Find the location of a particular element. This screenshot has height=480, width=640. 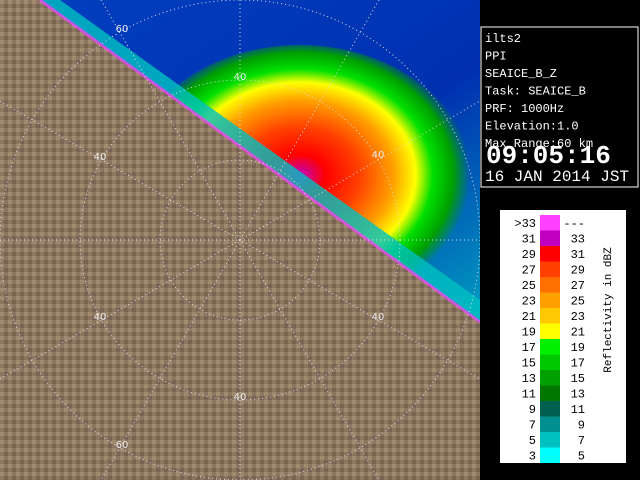

legend-high: 15 is located at coordinates (578, 379).